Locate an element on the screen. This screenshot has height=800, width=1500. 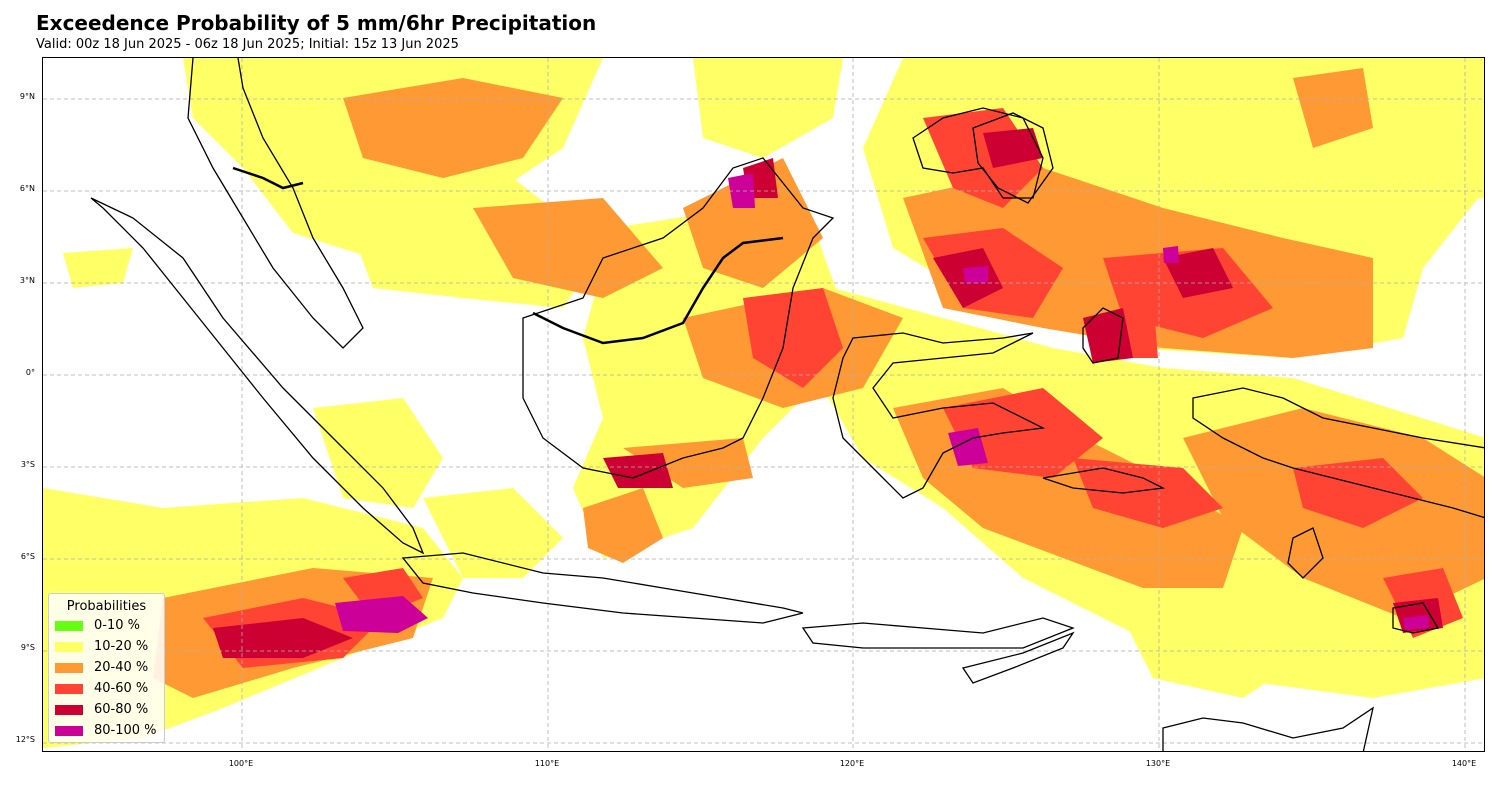
legend-item: 20-40 % is located at coordinates (109, 667).